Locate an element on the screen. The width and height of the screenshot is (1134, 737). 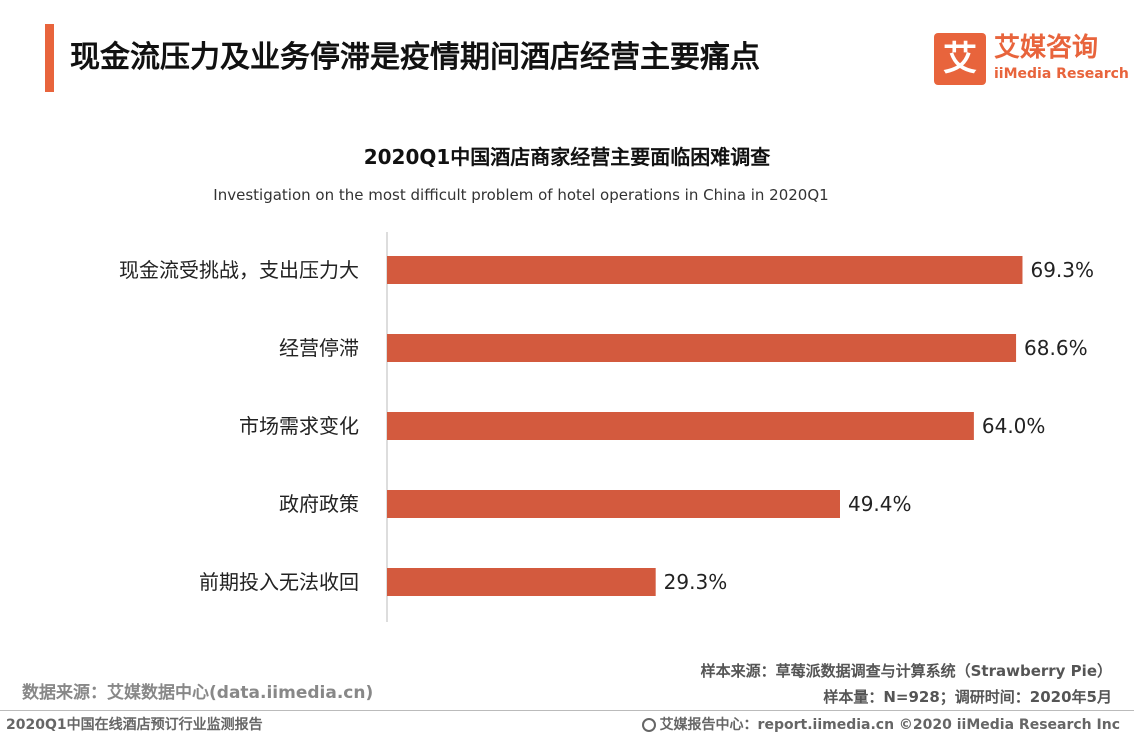
logo-cn-text: 艾媒咨询 is located at coordinates (1046, 48).